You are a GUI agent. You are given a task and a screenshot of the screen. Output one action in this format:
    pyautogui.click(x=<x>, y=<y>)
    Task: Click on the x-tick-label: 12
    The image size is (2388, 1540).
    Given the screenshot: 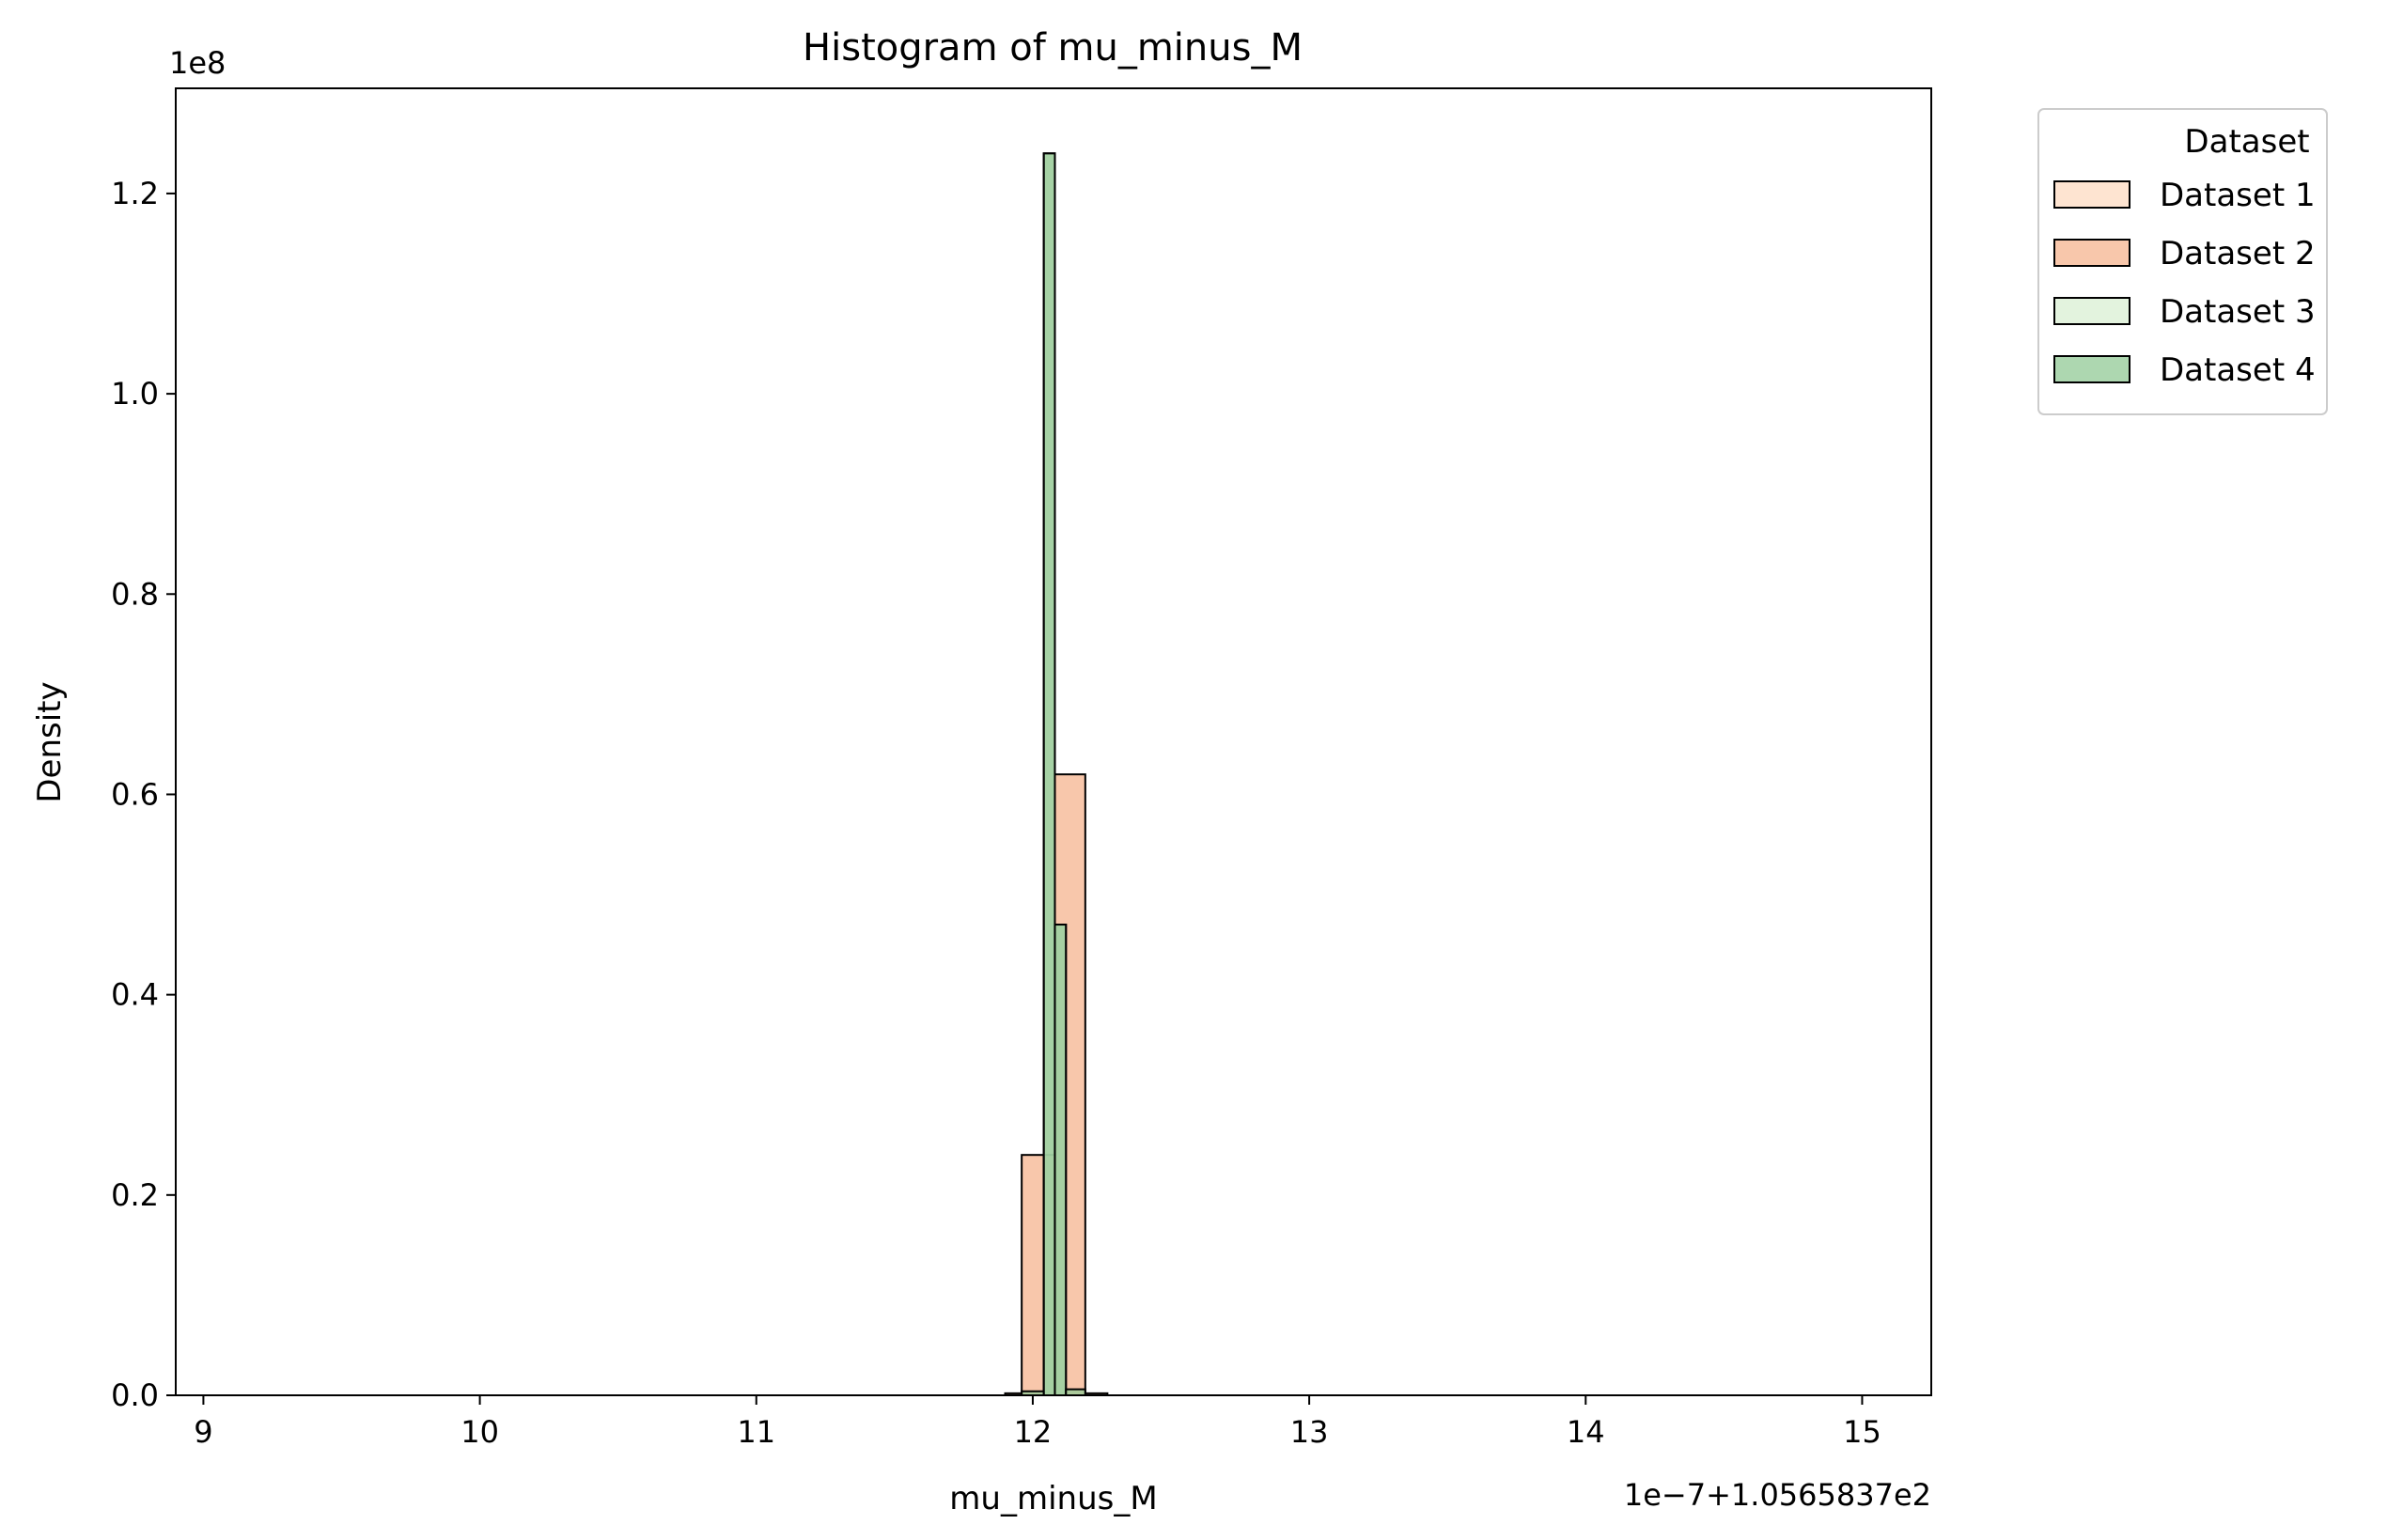 What is the action you would take?
    pyautogui.click(x=1033, y=1432)
    